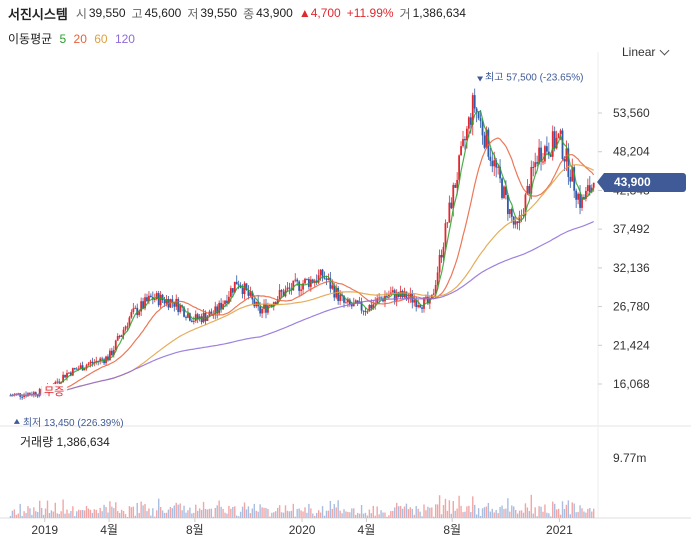 The width and height of the screenshot is (691, 546). I want to click on ma120-legend: 120, so click(124, 39).